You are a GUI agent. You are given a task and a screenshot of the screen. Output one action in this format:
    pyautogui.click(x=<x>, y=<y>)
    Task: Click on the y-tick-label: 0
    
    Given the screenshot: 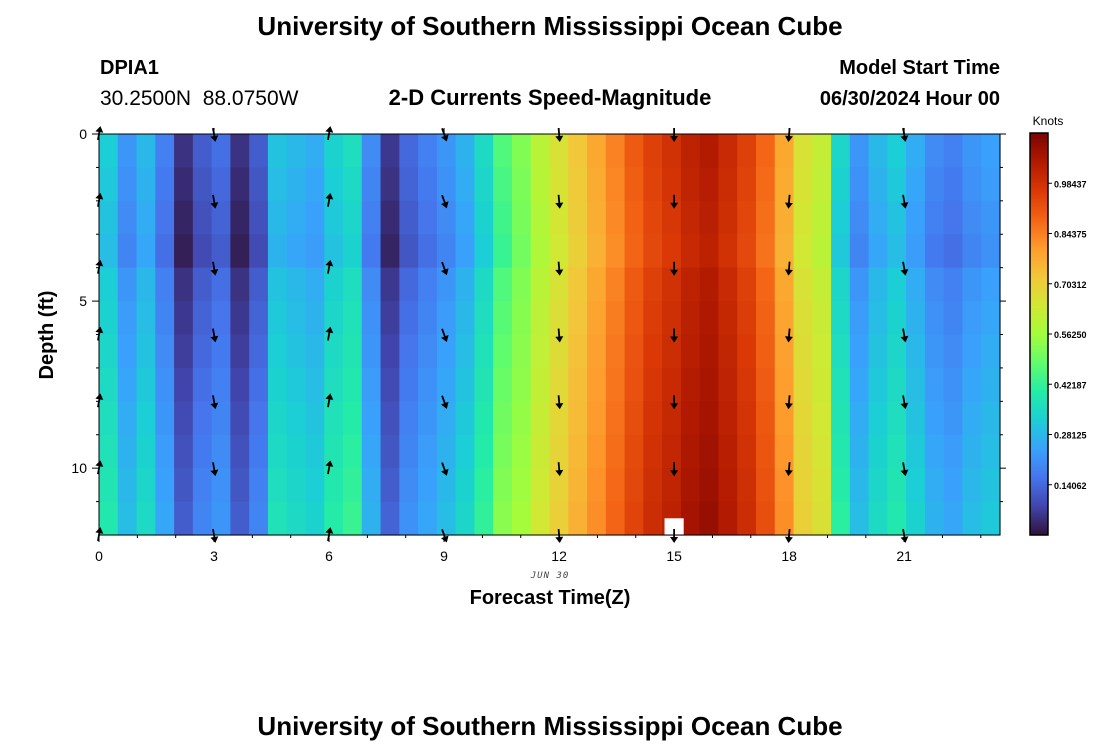 What is the action you would take?
    pyautogui.click(x=83, y=134)
    